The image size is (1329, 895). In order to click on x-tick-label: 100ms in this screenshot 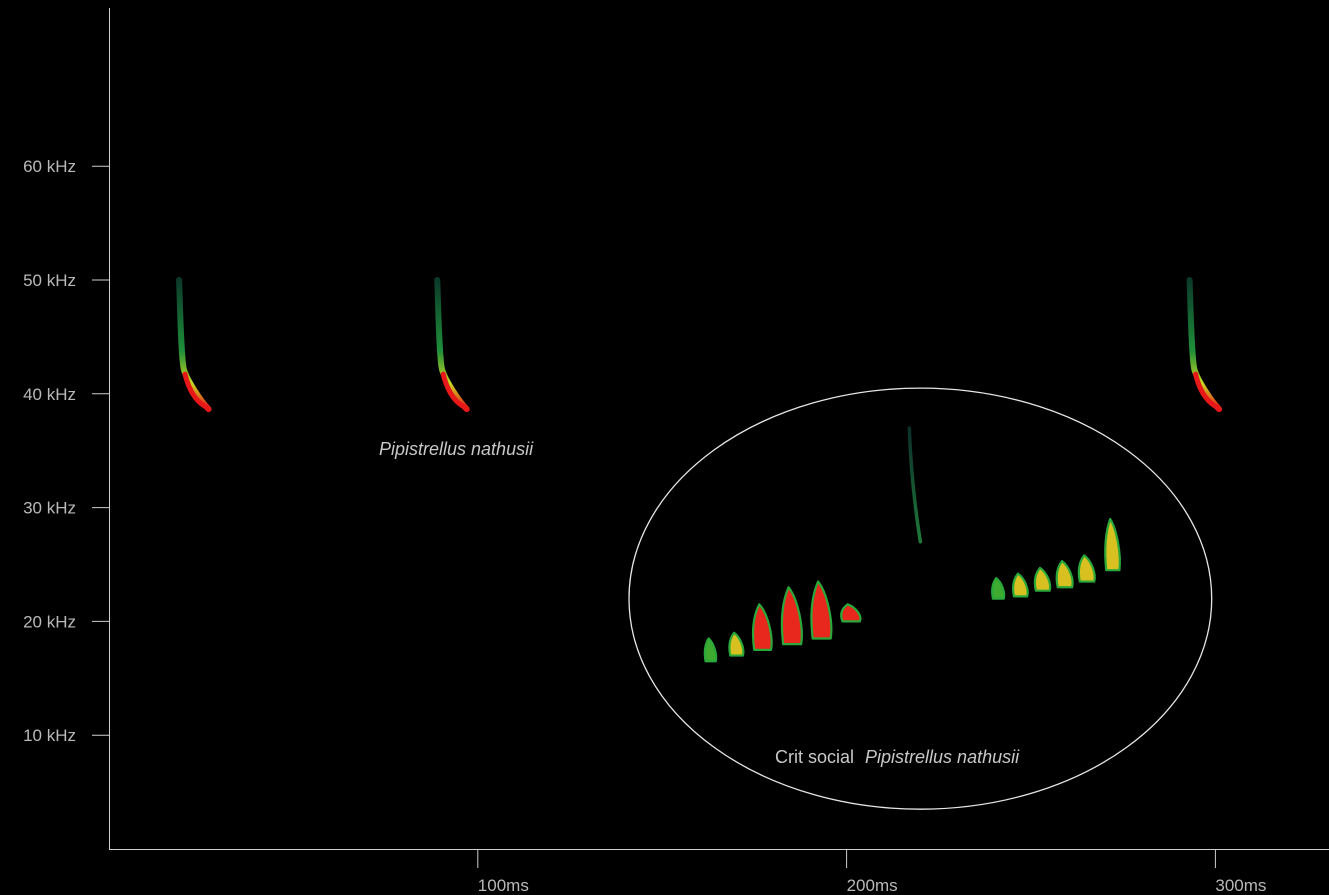, I will do `click(503, 885)`.